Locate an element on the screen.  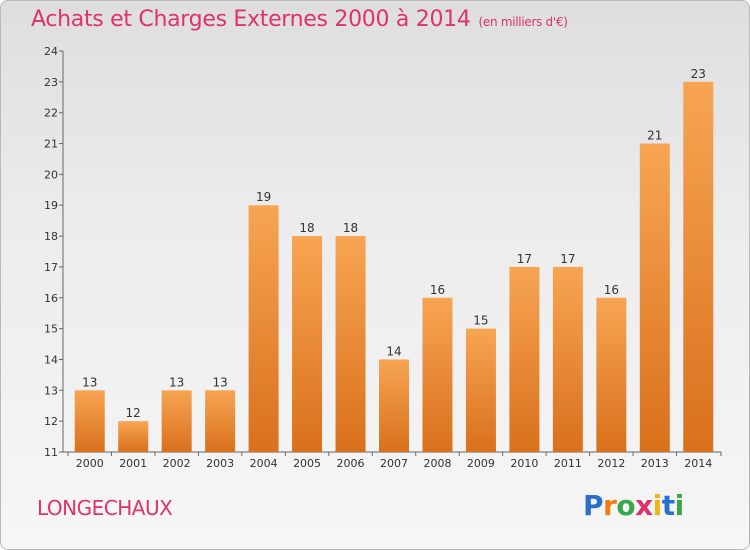
bar-2010 is located at coordinates (524, 359).